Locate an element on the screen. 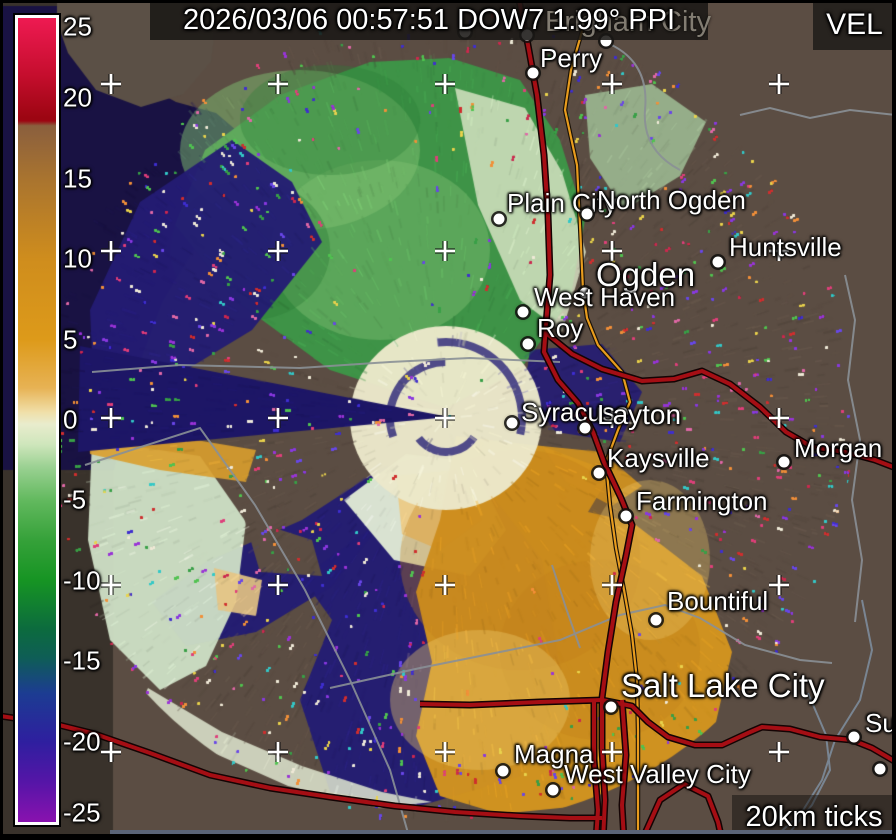 This screenshot has height=840, width=896. city-label: West Valley City is located at coordinates (657, 774).